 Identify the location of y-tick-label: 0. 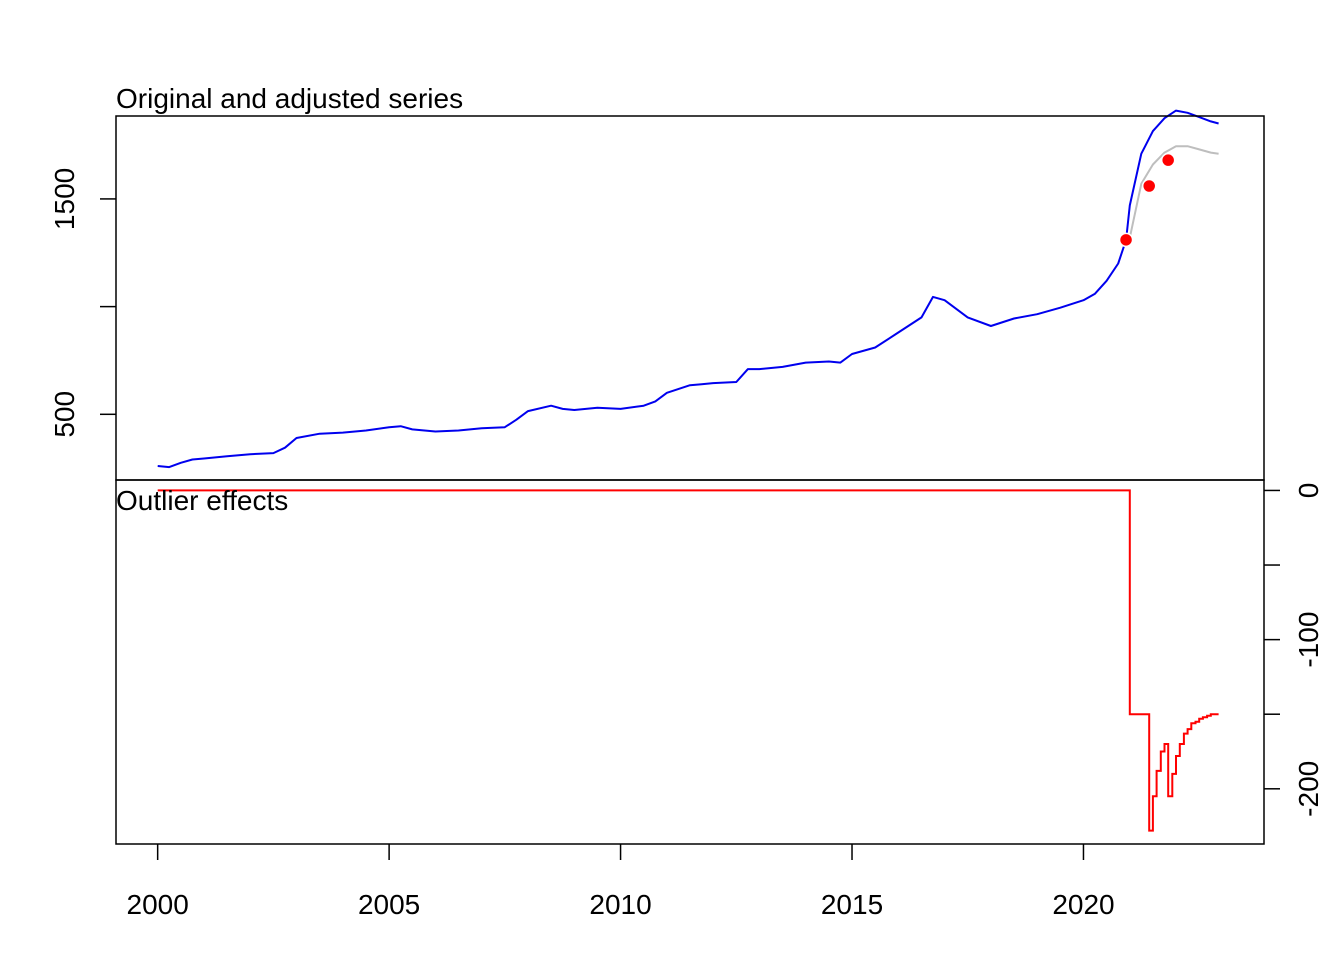
(1308, 491).